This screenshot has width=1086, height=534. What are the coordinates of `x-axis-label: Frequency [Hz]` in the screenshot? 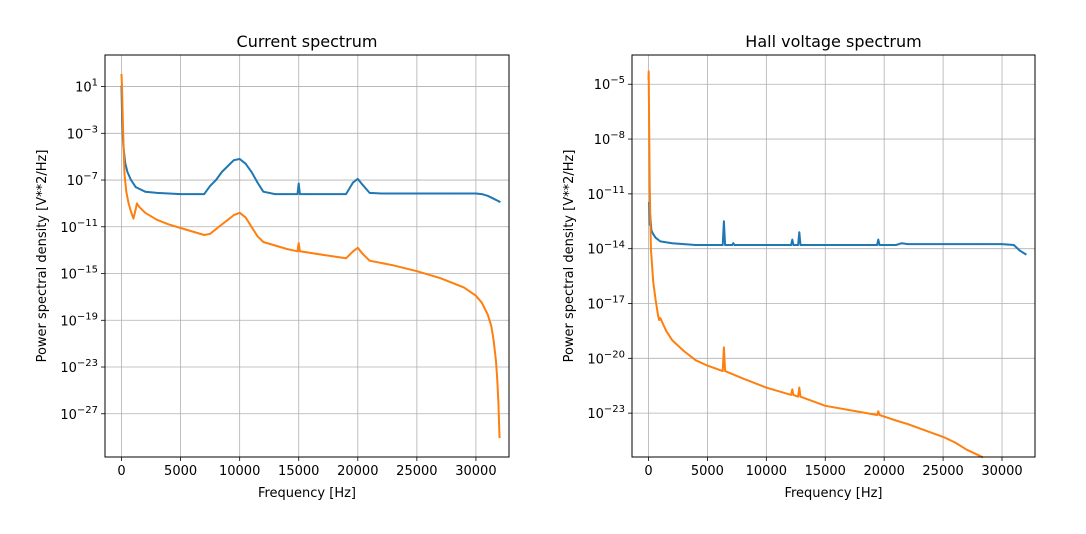 It's located at (833, 493).